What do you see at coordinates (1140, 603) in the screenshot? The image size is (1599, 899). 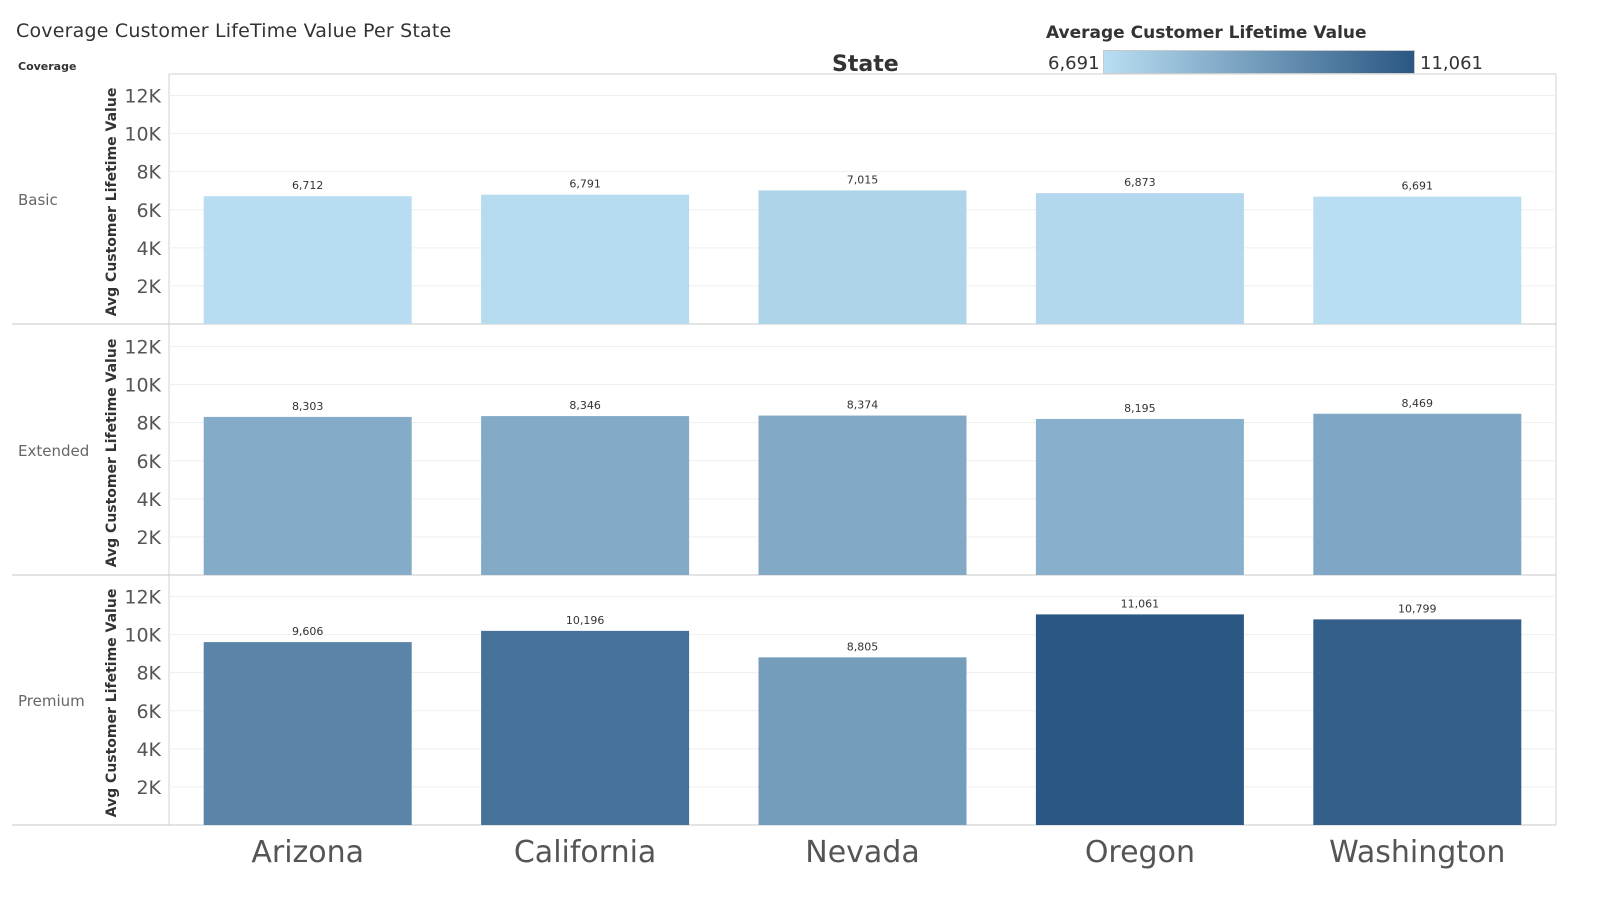 I see `bar-value-label: 11,061` at bounding box center [1140, 603].